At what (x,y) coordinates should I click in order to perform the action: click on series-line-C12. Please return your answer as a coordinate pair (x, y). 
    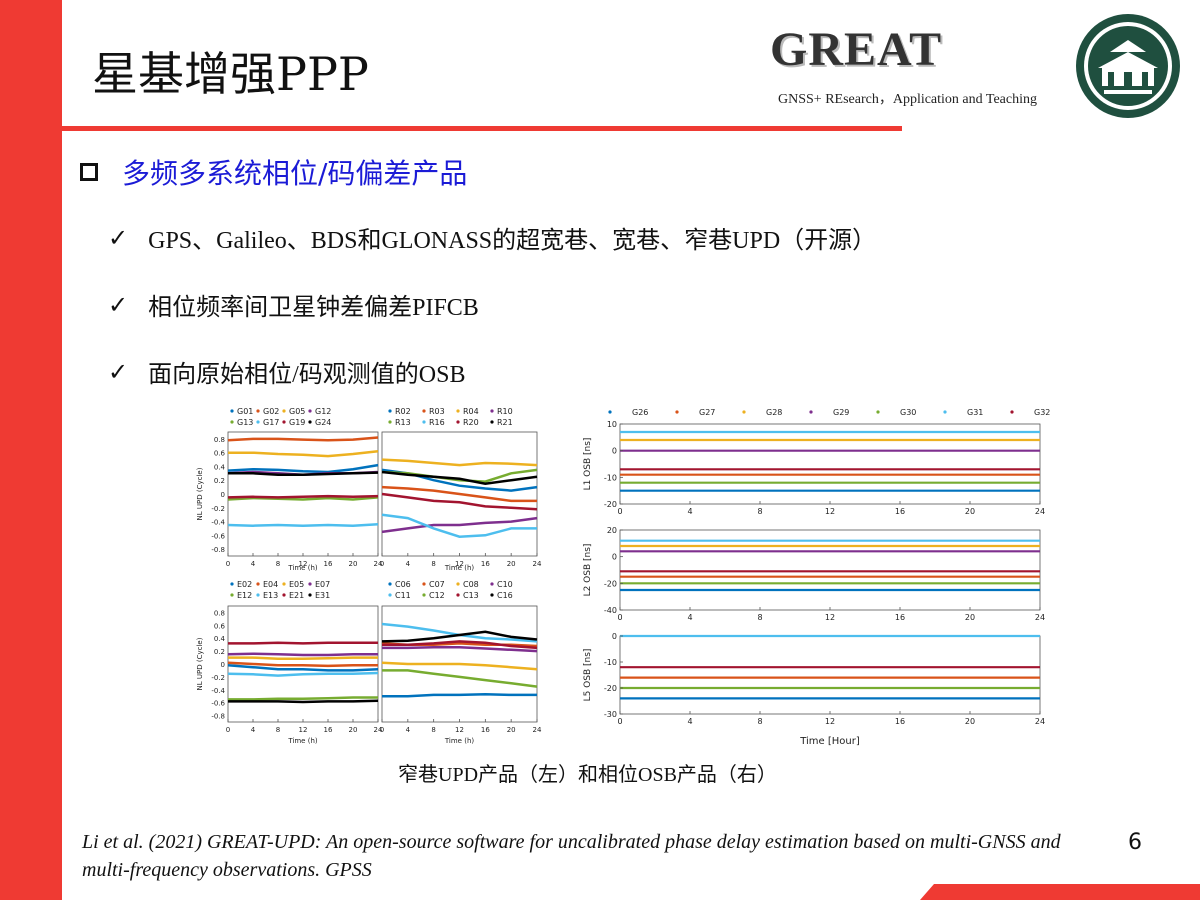
    Looking at the image, I should click on (460, 678).